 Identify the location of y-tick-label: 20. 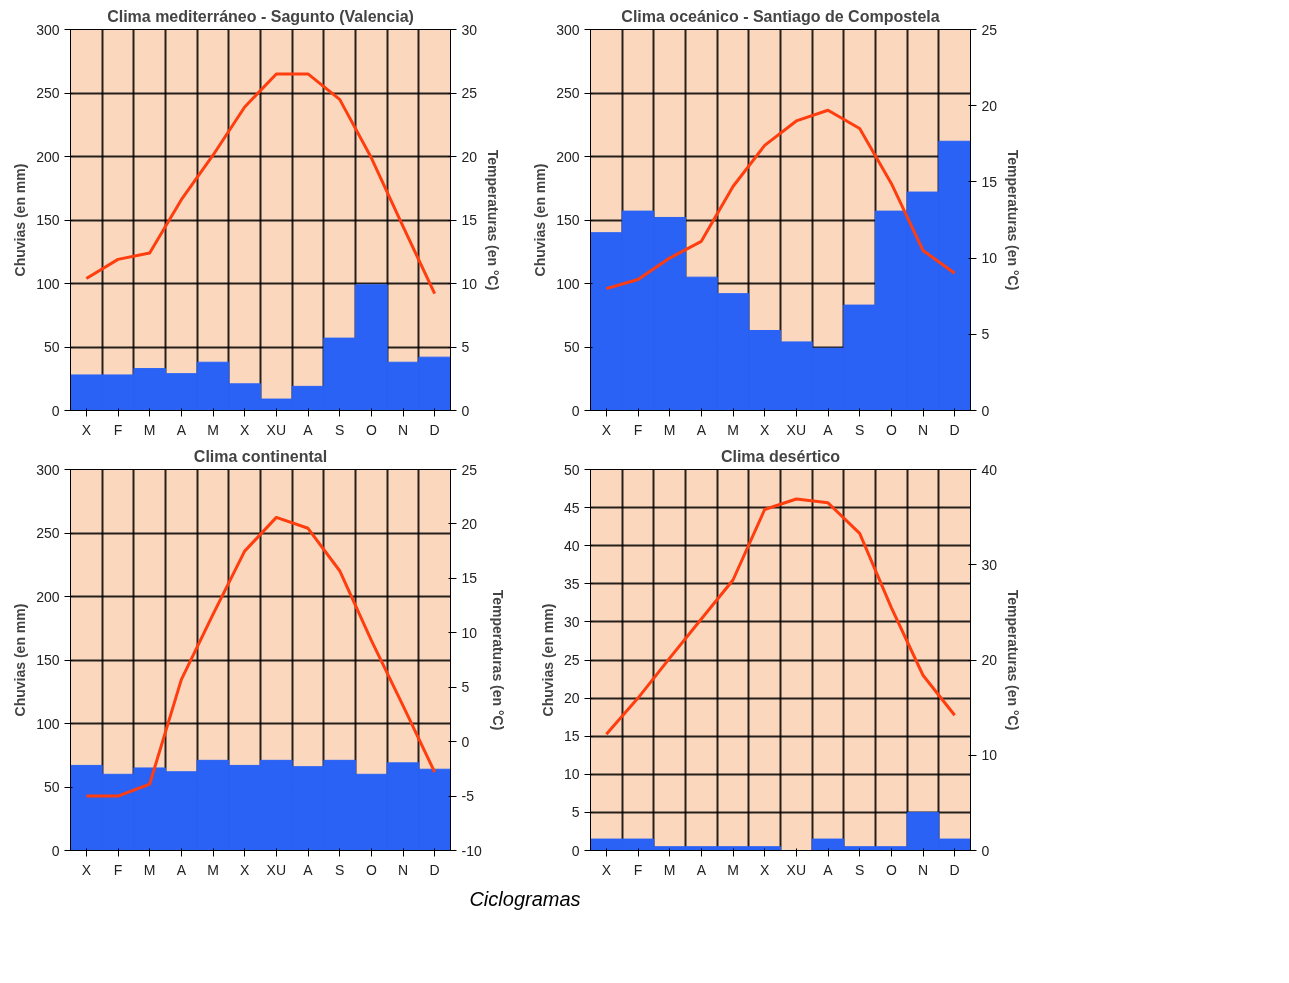
(571, 698).